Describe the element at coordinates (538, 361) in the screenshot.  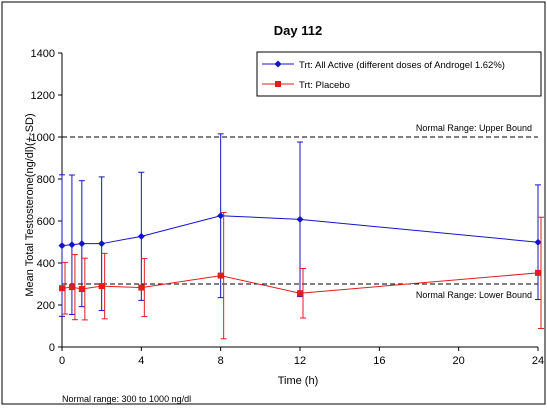
I see `x-tick-label: 24` at that location.